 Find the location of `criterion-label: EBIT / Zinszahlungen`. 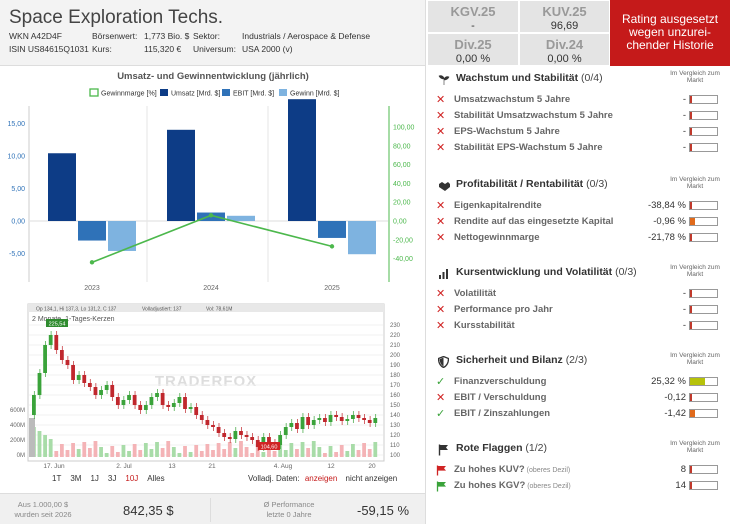

criterion-label: EBIT / Zinszahlungen is located at coordinates (502, 413).